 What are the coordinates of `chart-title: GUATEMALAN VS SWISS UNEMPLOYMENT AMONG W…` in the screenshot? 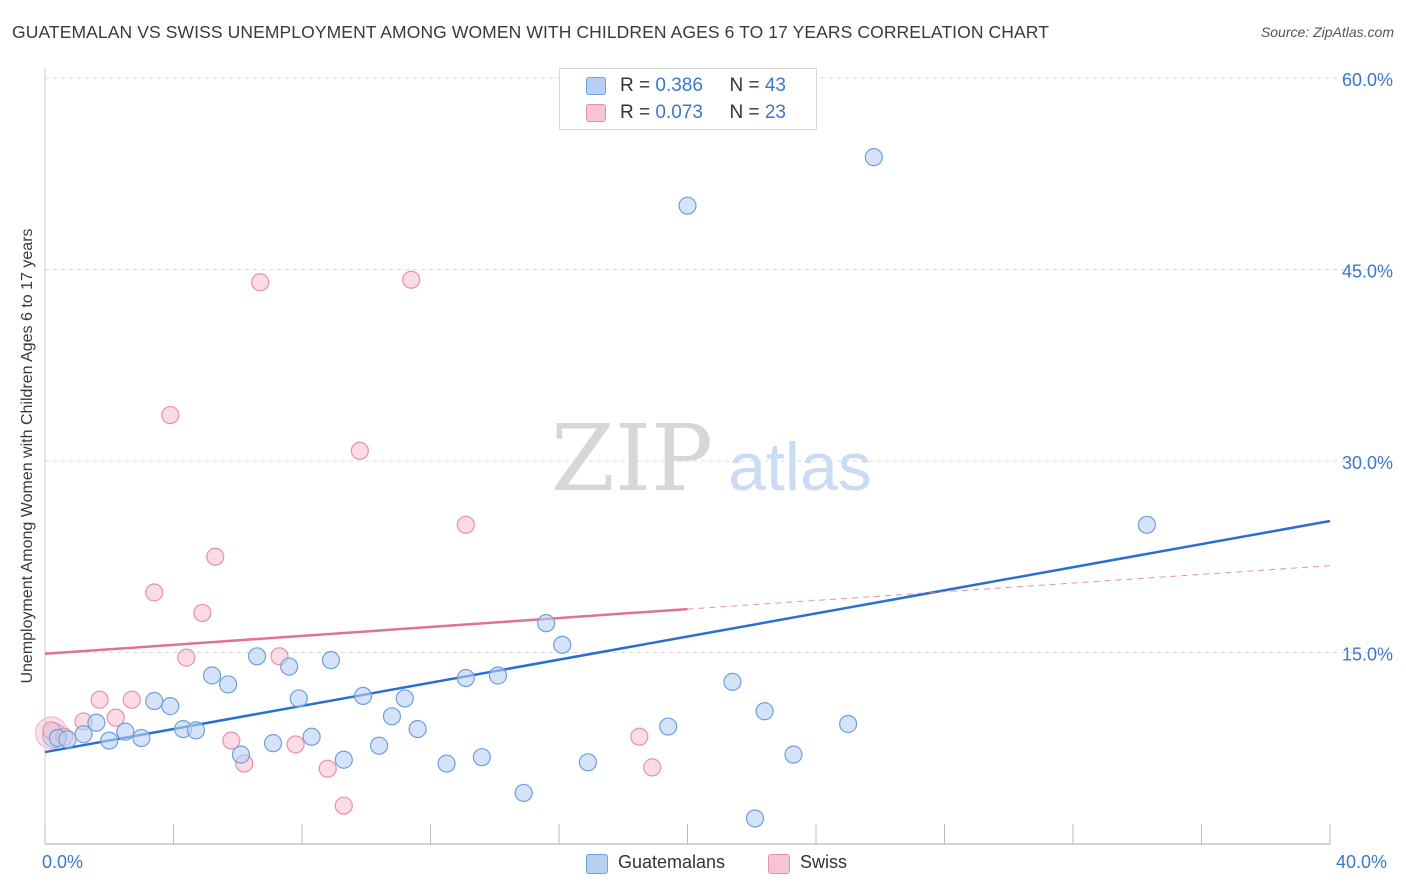 It's located at (531, 32).